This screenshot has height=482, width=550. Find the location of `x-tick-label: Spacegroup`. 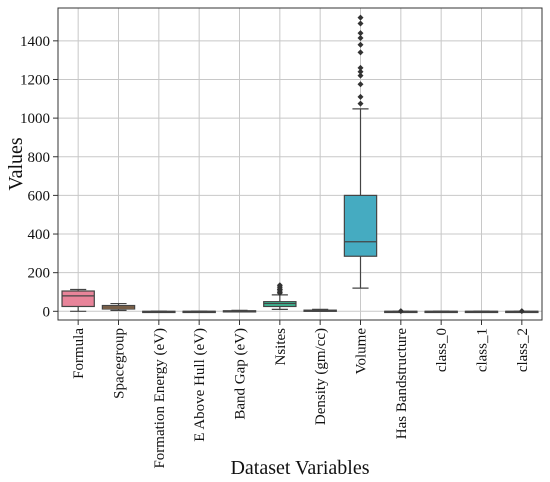

x-tick-label: Spacegroup is located at coordinates (120, 363).